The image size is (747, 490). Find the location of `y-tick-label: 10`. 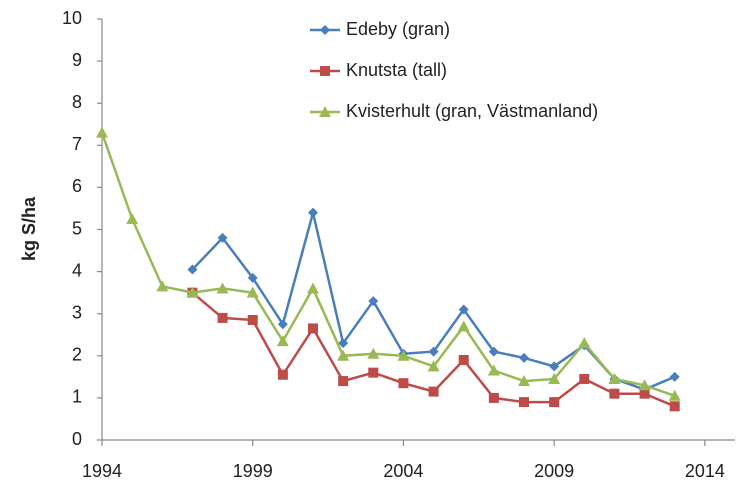

y-tick-label: 10 is located at coordinates (72, 18).